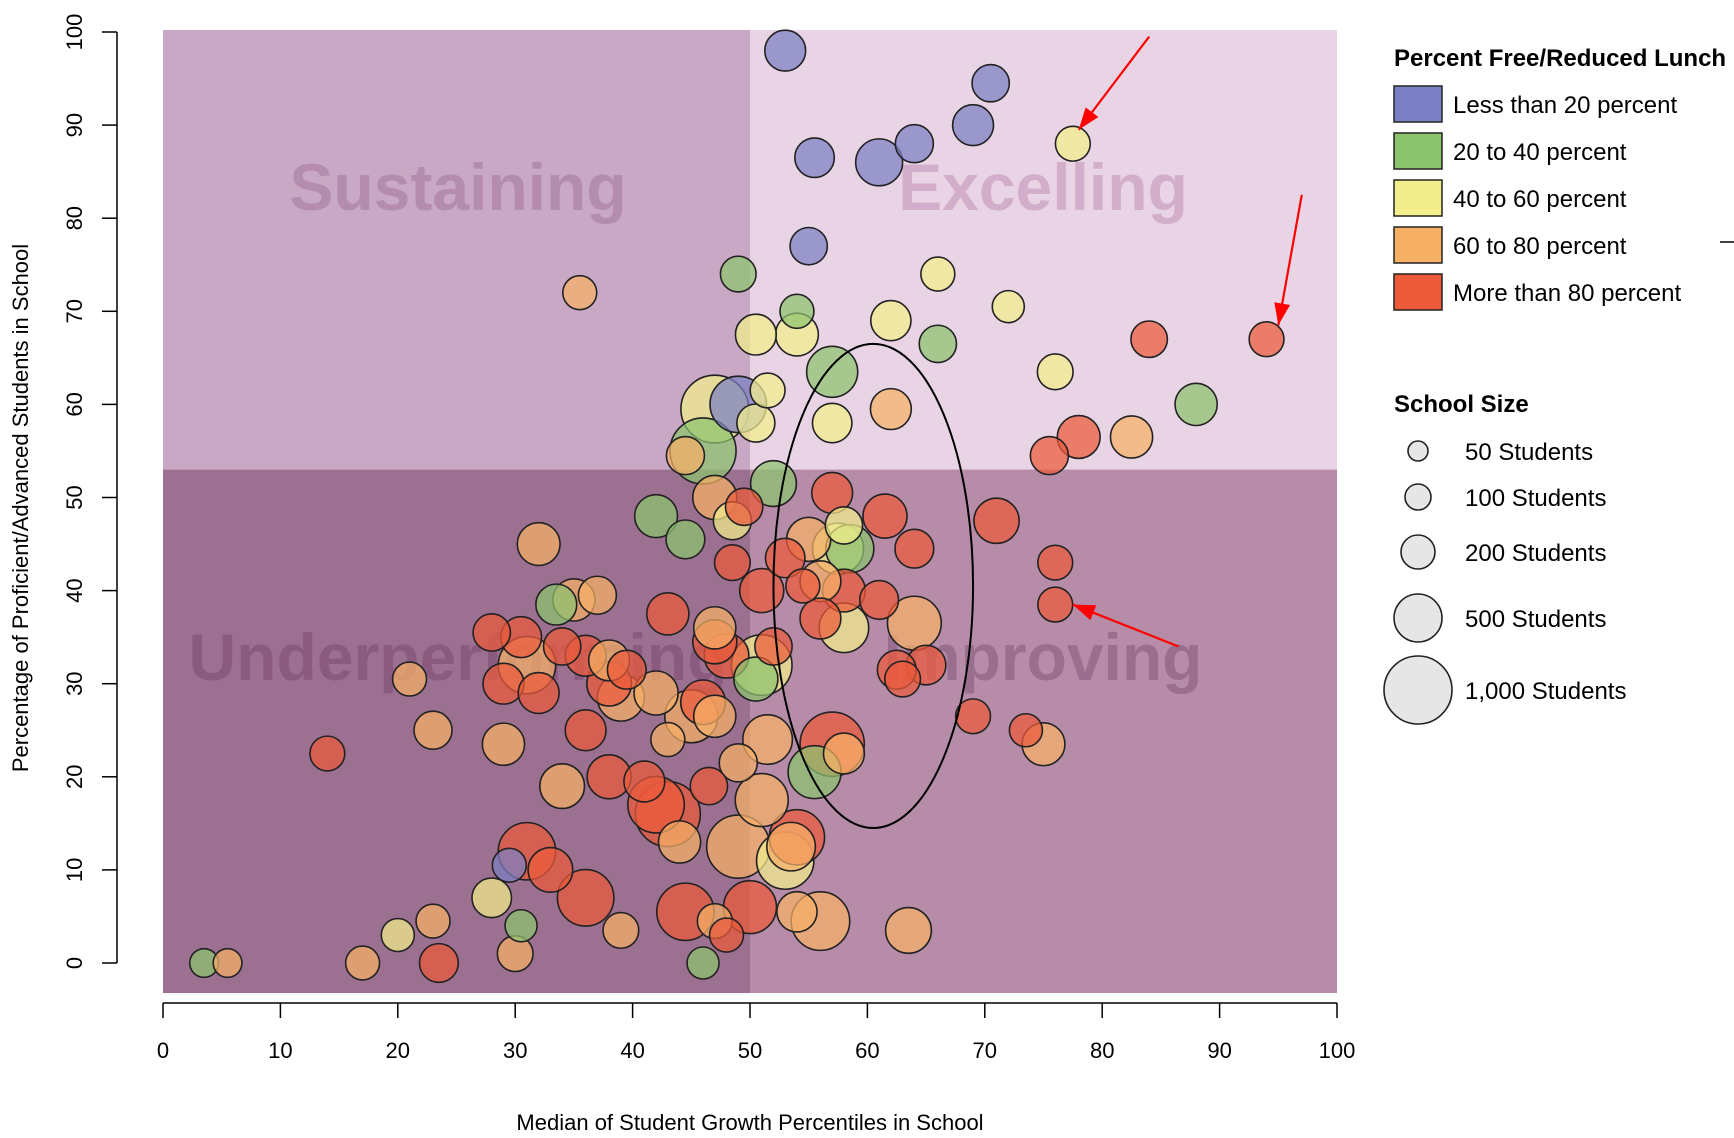  Describe the element at coordinates (985, 1050) in the screenshot. I see `x-tick-label: 70` at that location.